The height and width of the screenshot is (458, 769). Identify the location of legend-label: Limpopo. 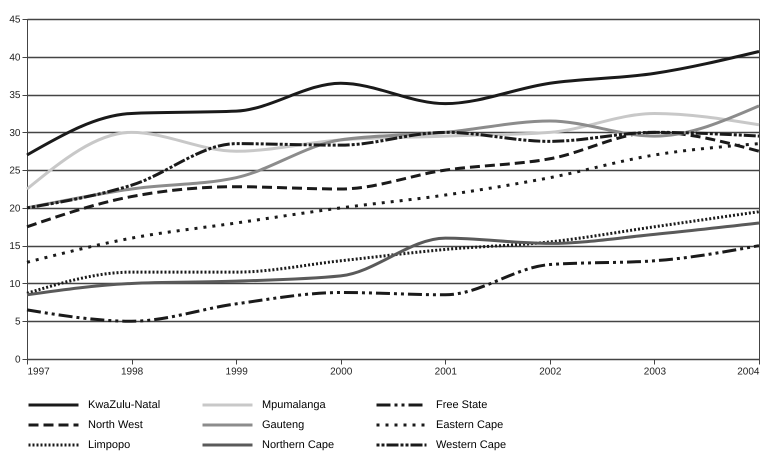
(109, 445).